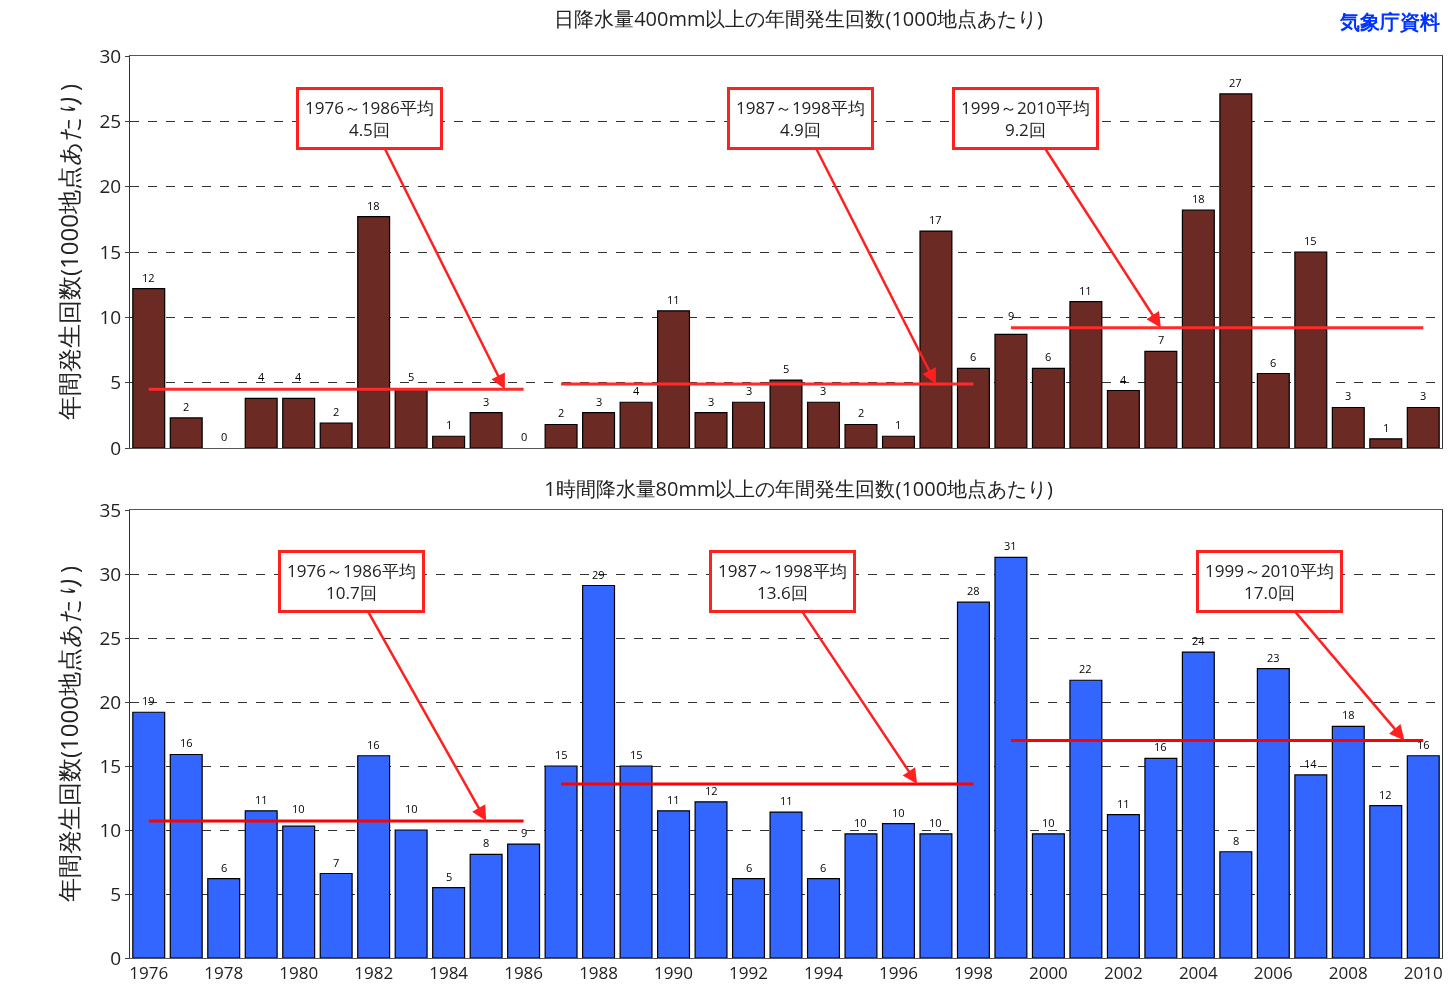 This screenshot has width=1452, height=1002. Describe the element at coordinates (599, 973) in the screenshot. I see `x-tick-label: 1988` at that location.